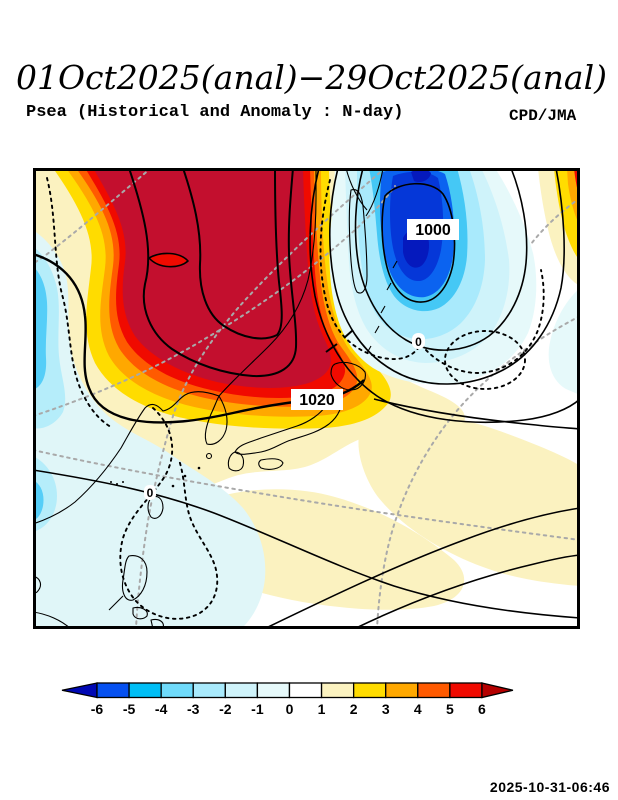 The image size is (618, 800). What do you see at coordinates (193, 709) in the screenshot?
I see `colorbar-tick: -3` at bounding box center [193, 709].